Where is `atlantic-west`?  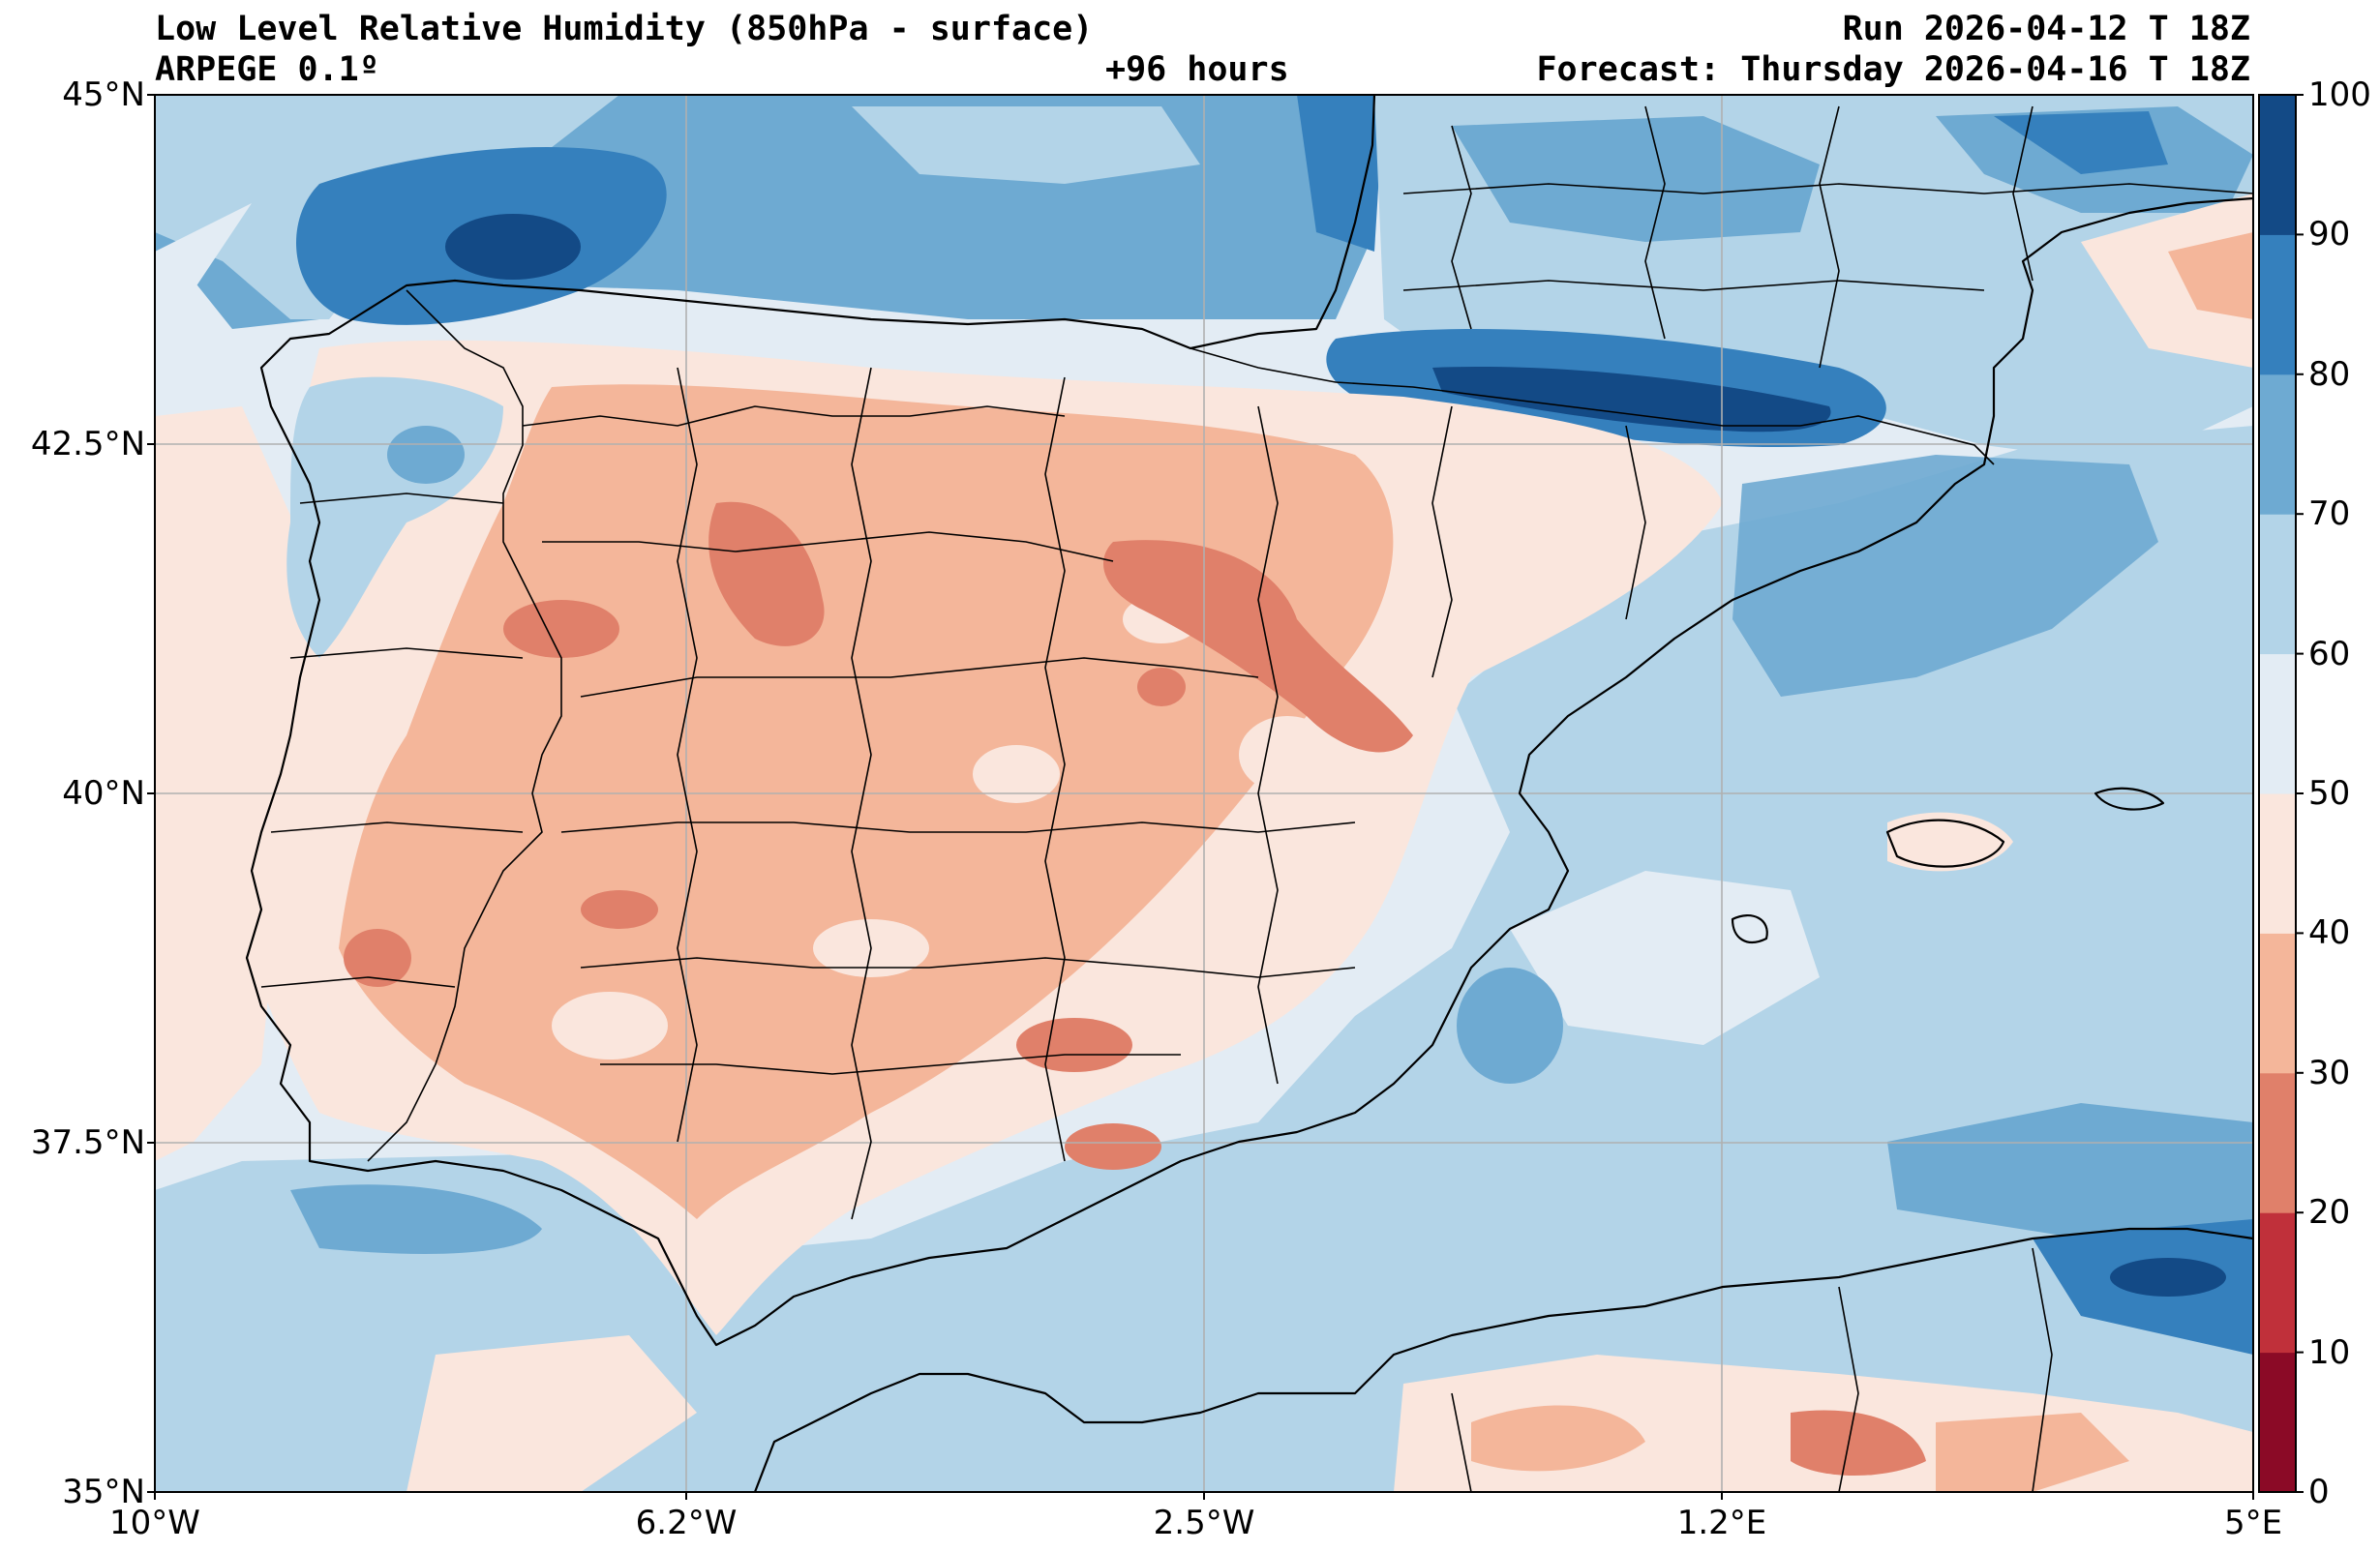
atlantic-west is located at coordinates (237, 784).